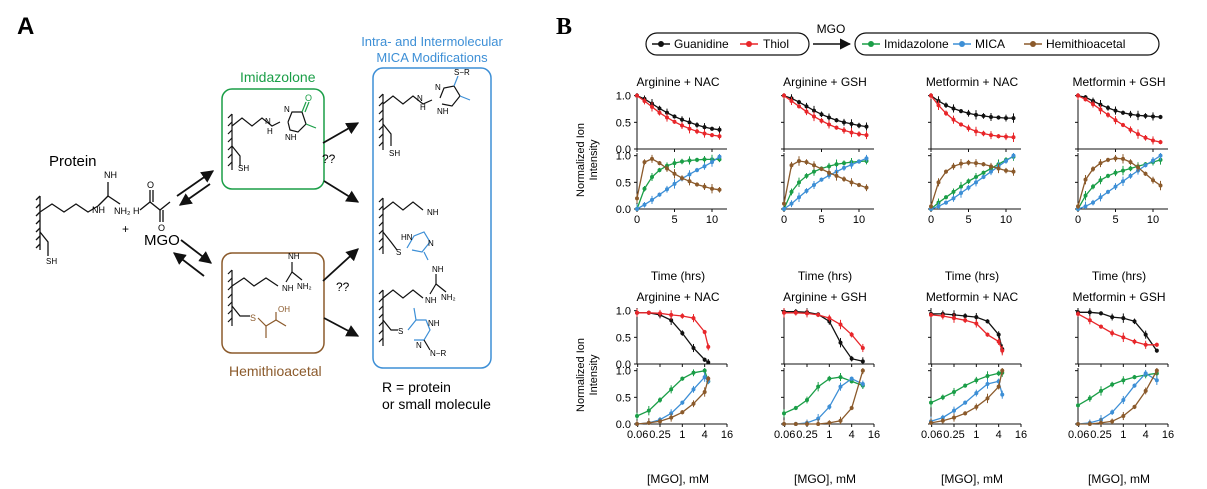 The width and height of the screenshot is (1207, 489). What do you see at coordinates (443, 111) in the screenshot?
I see `mica1-nh: NH` at bounding box center [443, 111].